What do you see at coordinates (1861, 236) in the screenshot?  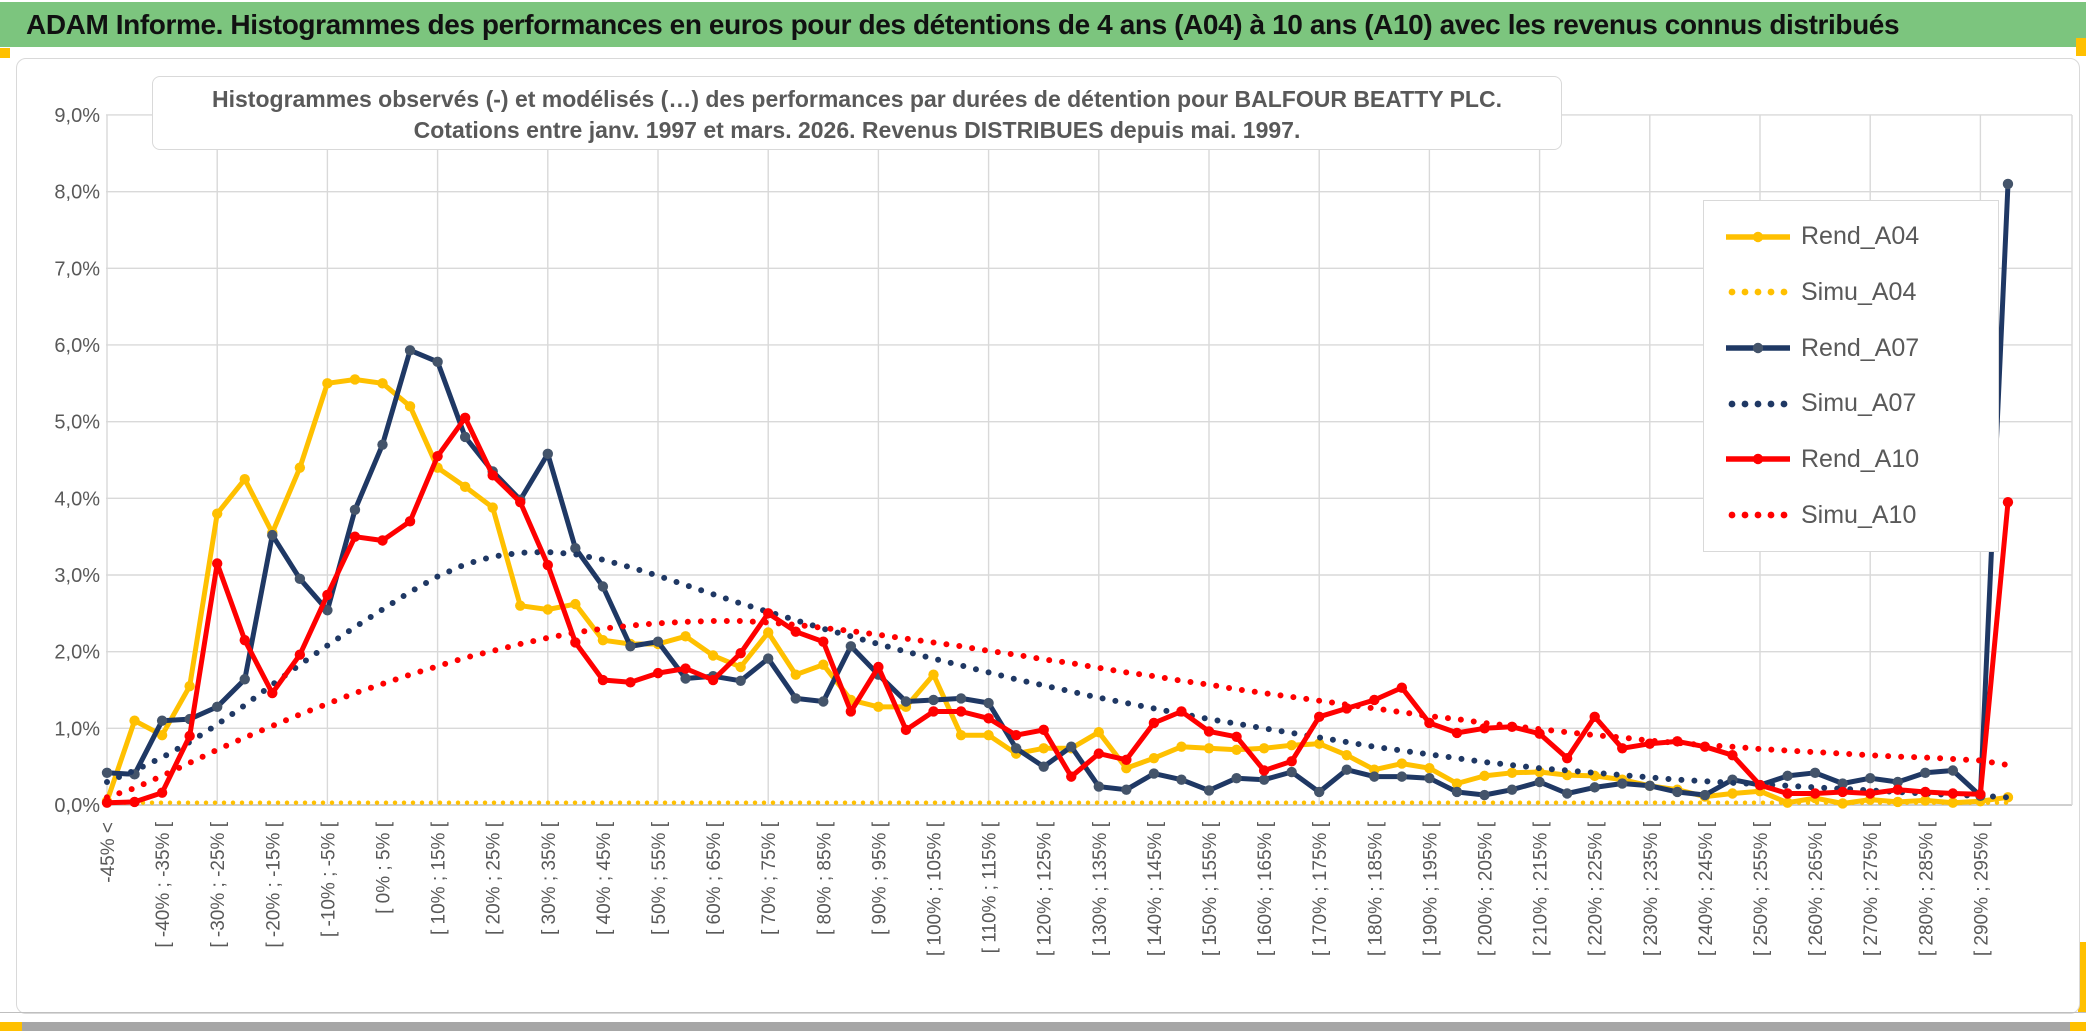 I see `legend-item-Rend_A04: Rend_A04` at bounding box center [1861, 236].